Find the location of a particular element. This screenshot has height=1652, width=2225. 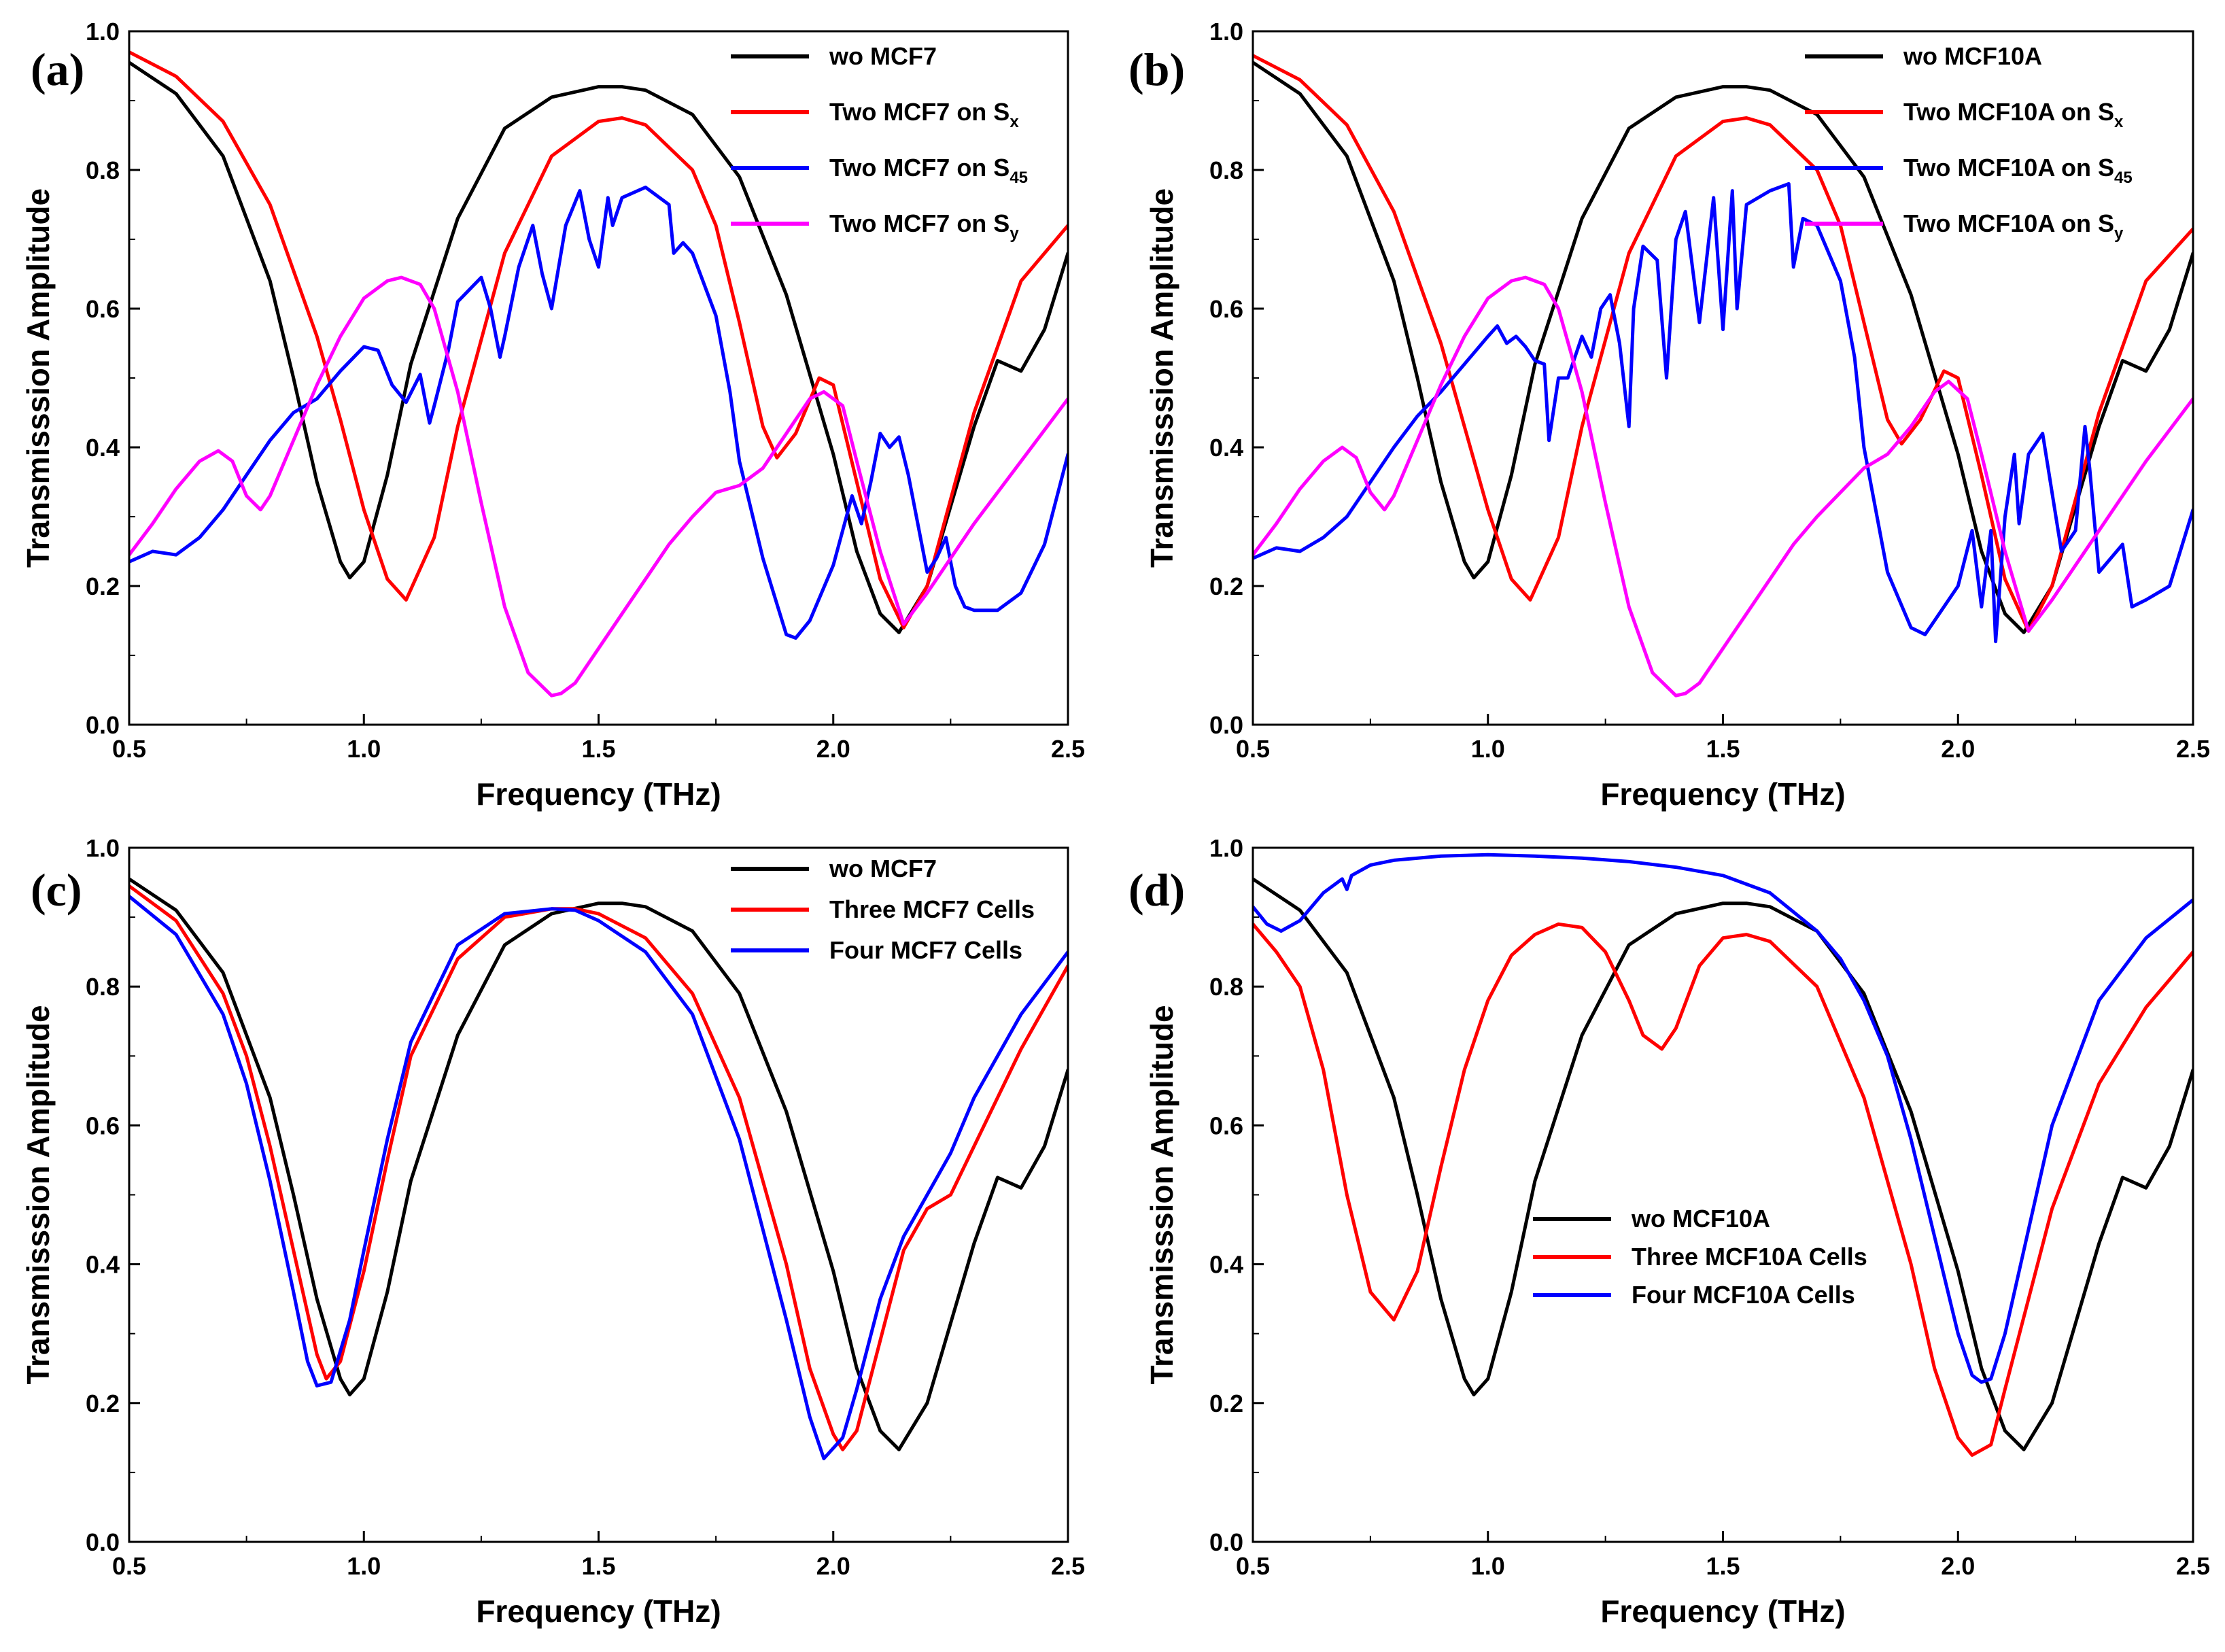

legend-entry: Two MCF7 on Sy is located at coordinates (924, 226).